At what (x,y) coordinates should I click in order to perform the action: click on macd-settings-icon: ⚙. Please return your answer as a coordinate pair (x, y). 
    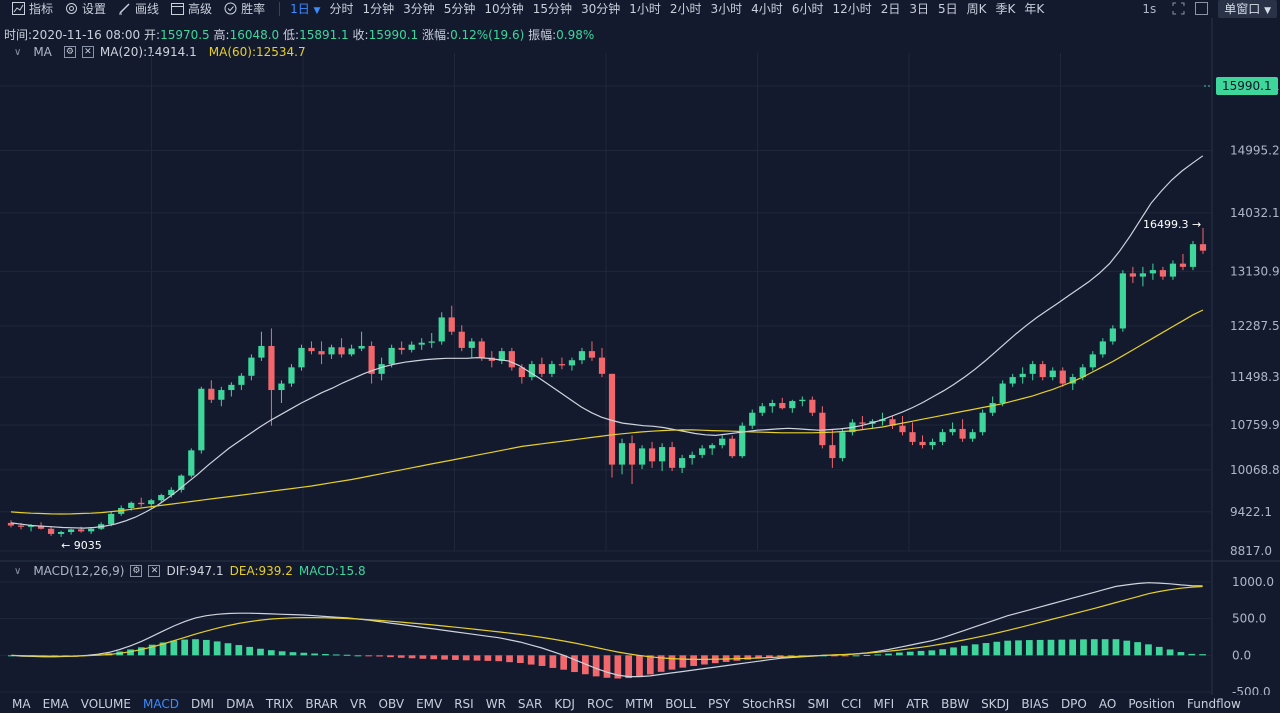
    Looking at the image, I should click on (136, 571).